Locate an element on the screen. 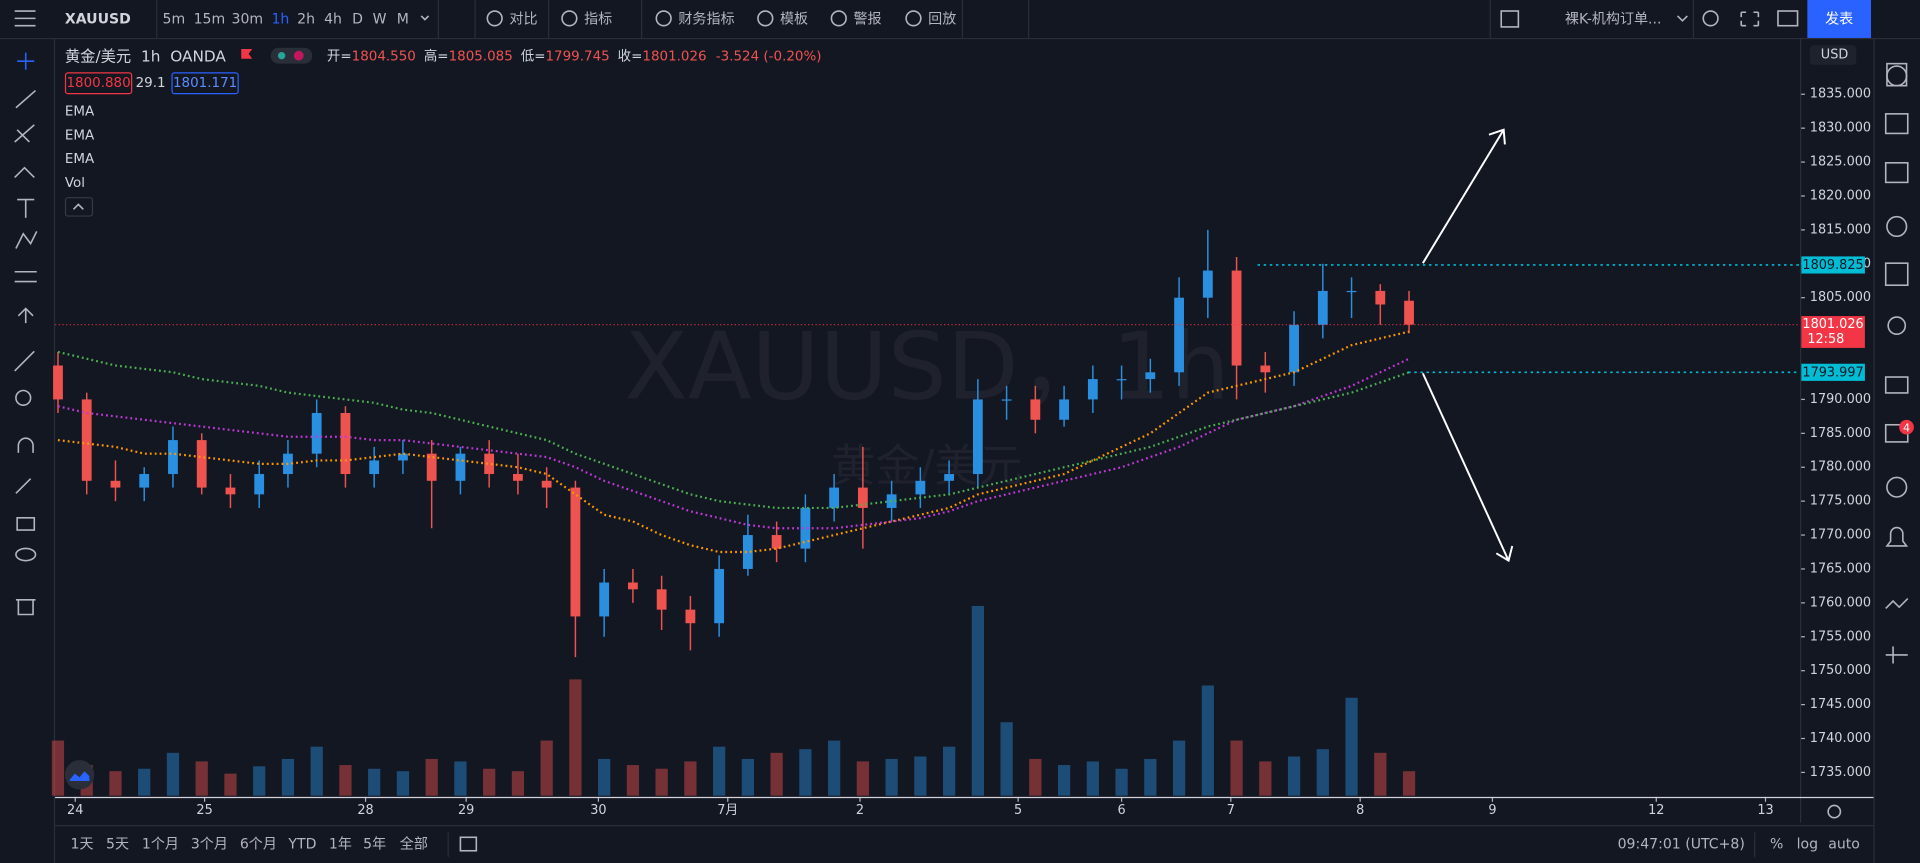 This screenshot has height=863, width=1920. currency: USD is located at coordinates (1835, 55).